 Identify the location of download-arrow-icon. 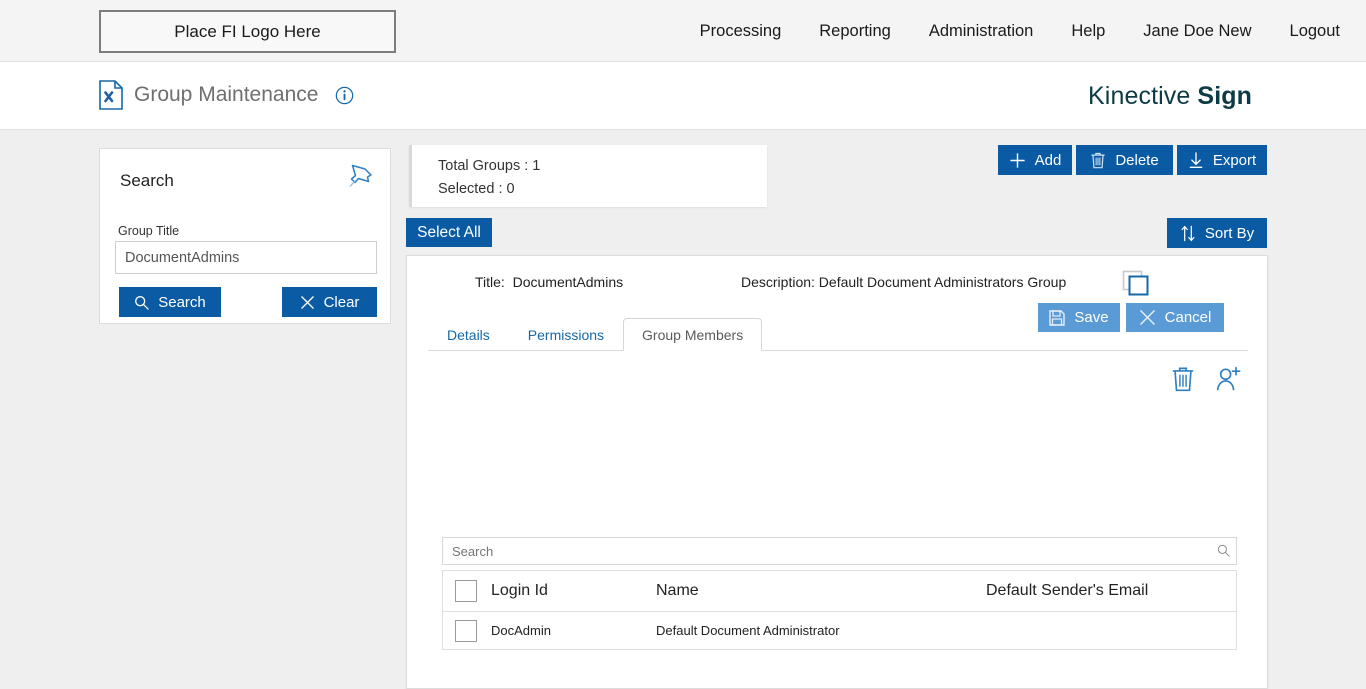
(1196, 160).